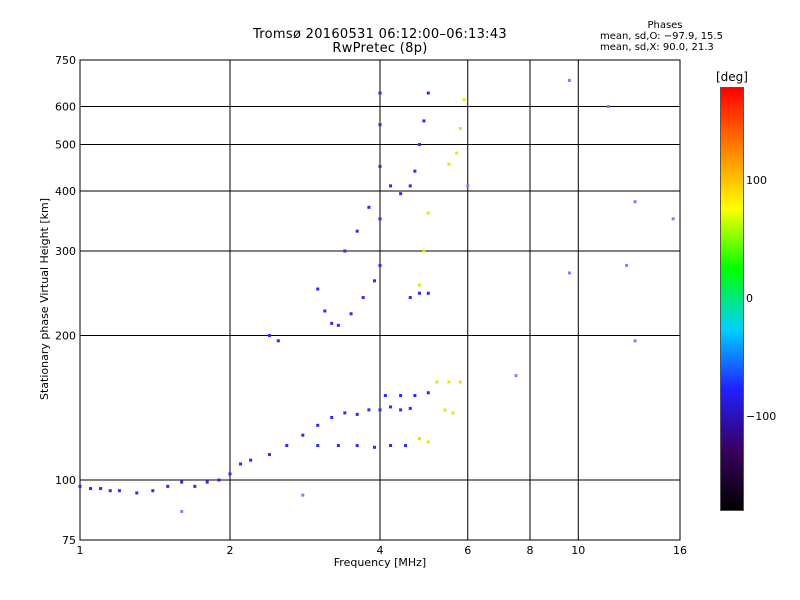 This screenshot has height=600, width=800. What do you see at coordinates (230, 550) in the screenshot?
I see `x-tick-label: 2` at bounding box center [230, 550].